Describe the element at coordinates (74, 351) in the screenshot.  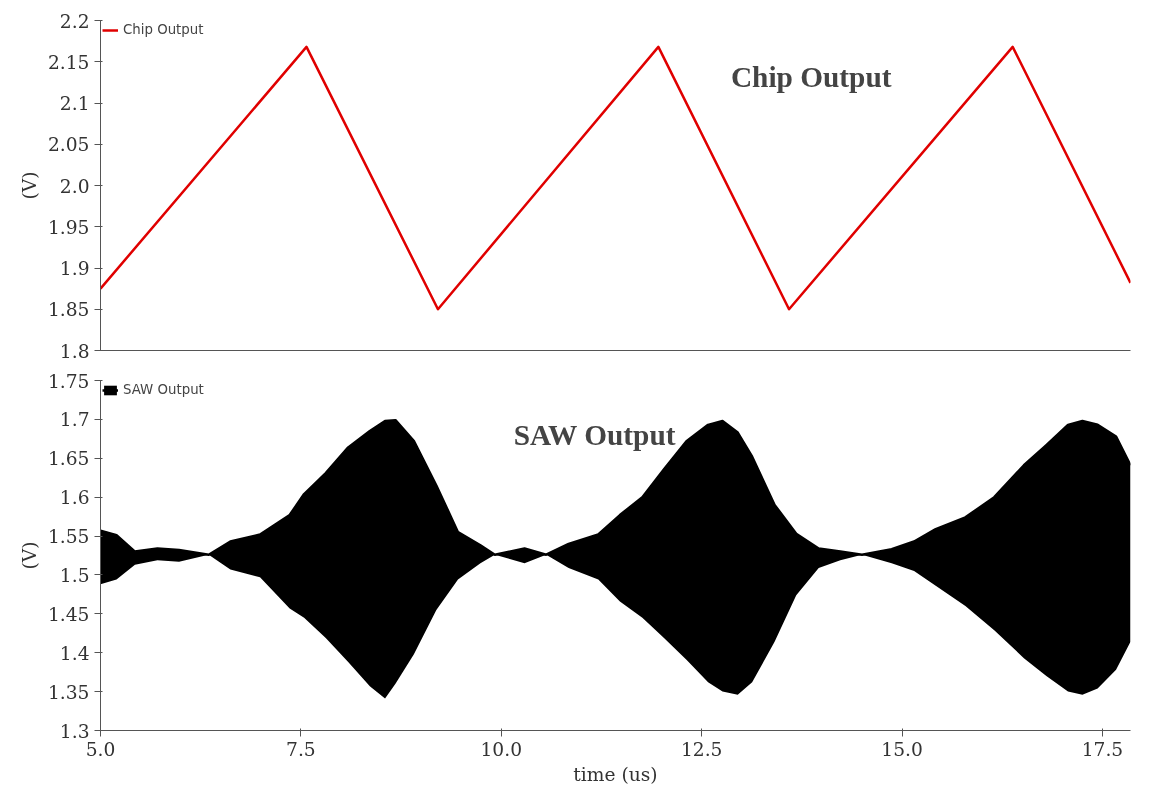
I see `y-tick-label: 1.8` at that location.